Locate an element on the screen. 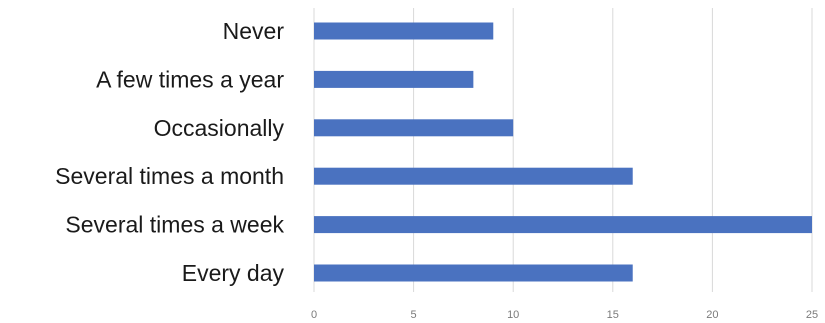 This screenshot has height=323, width=825. x-tick-label: 20 is located at coordinates (712, 315).